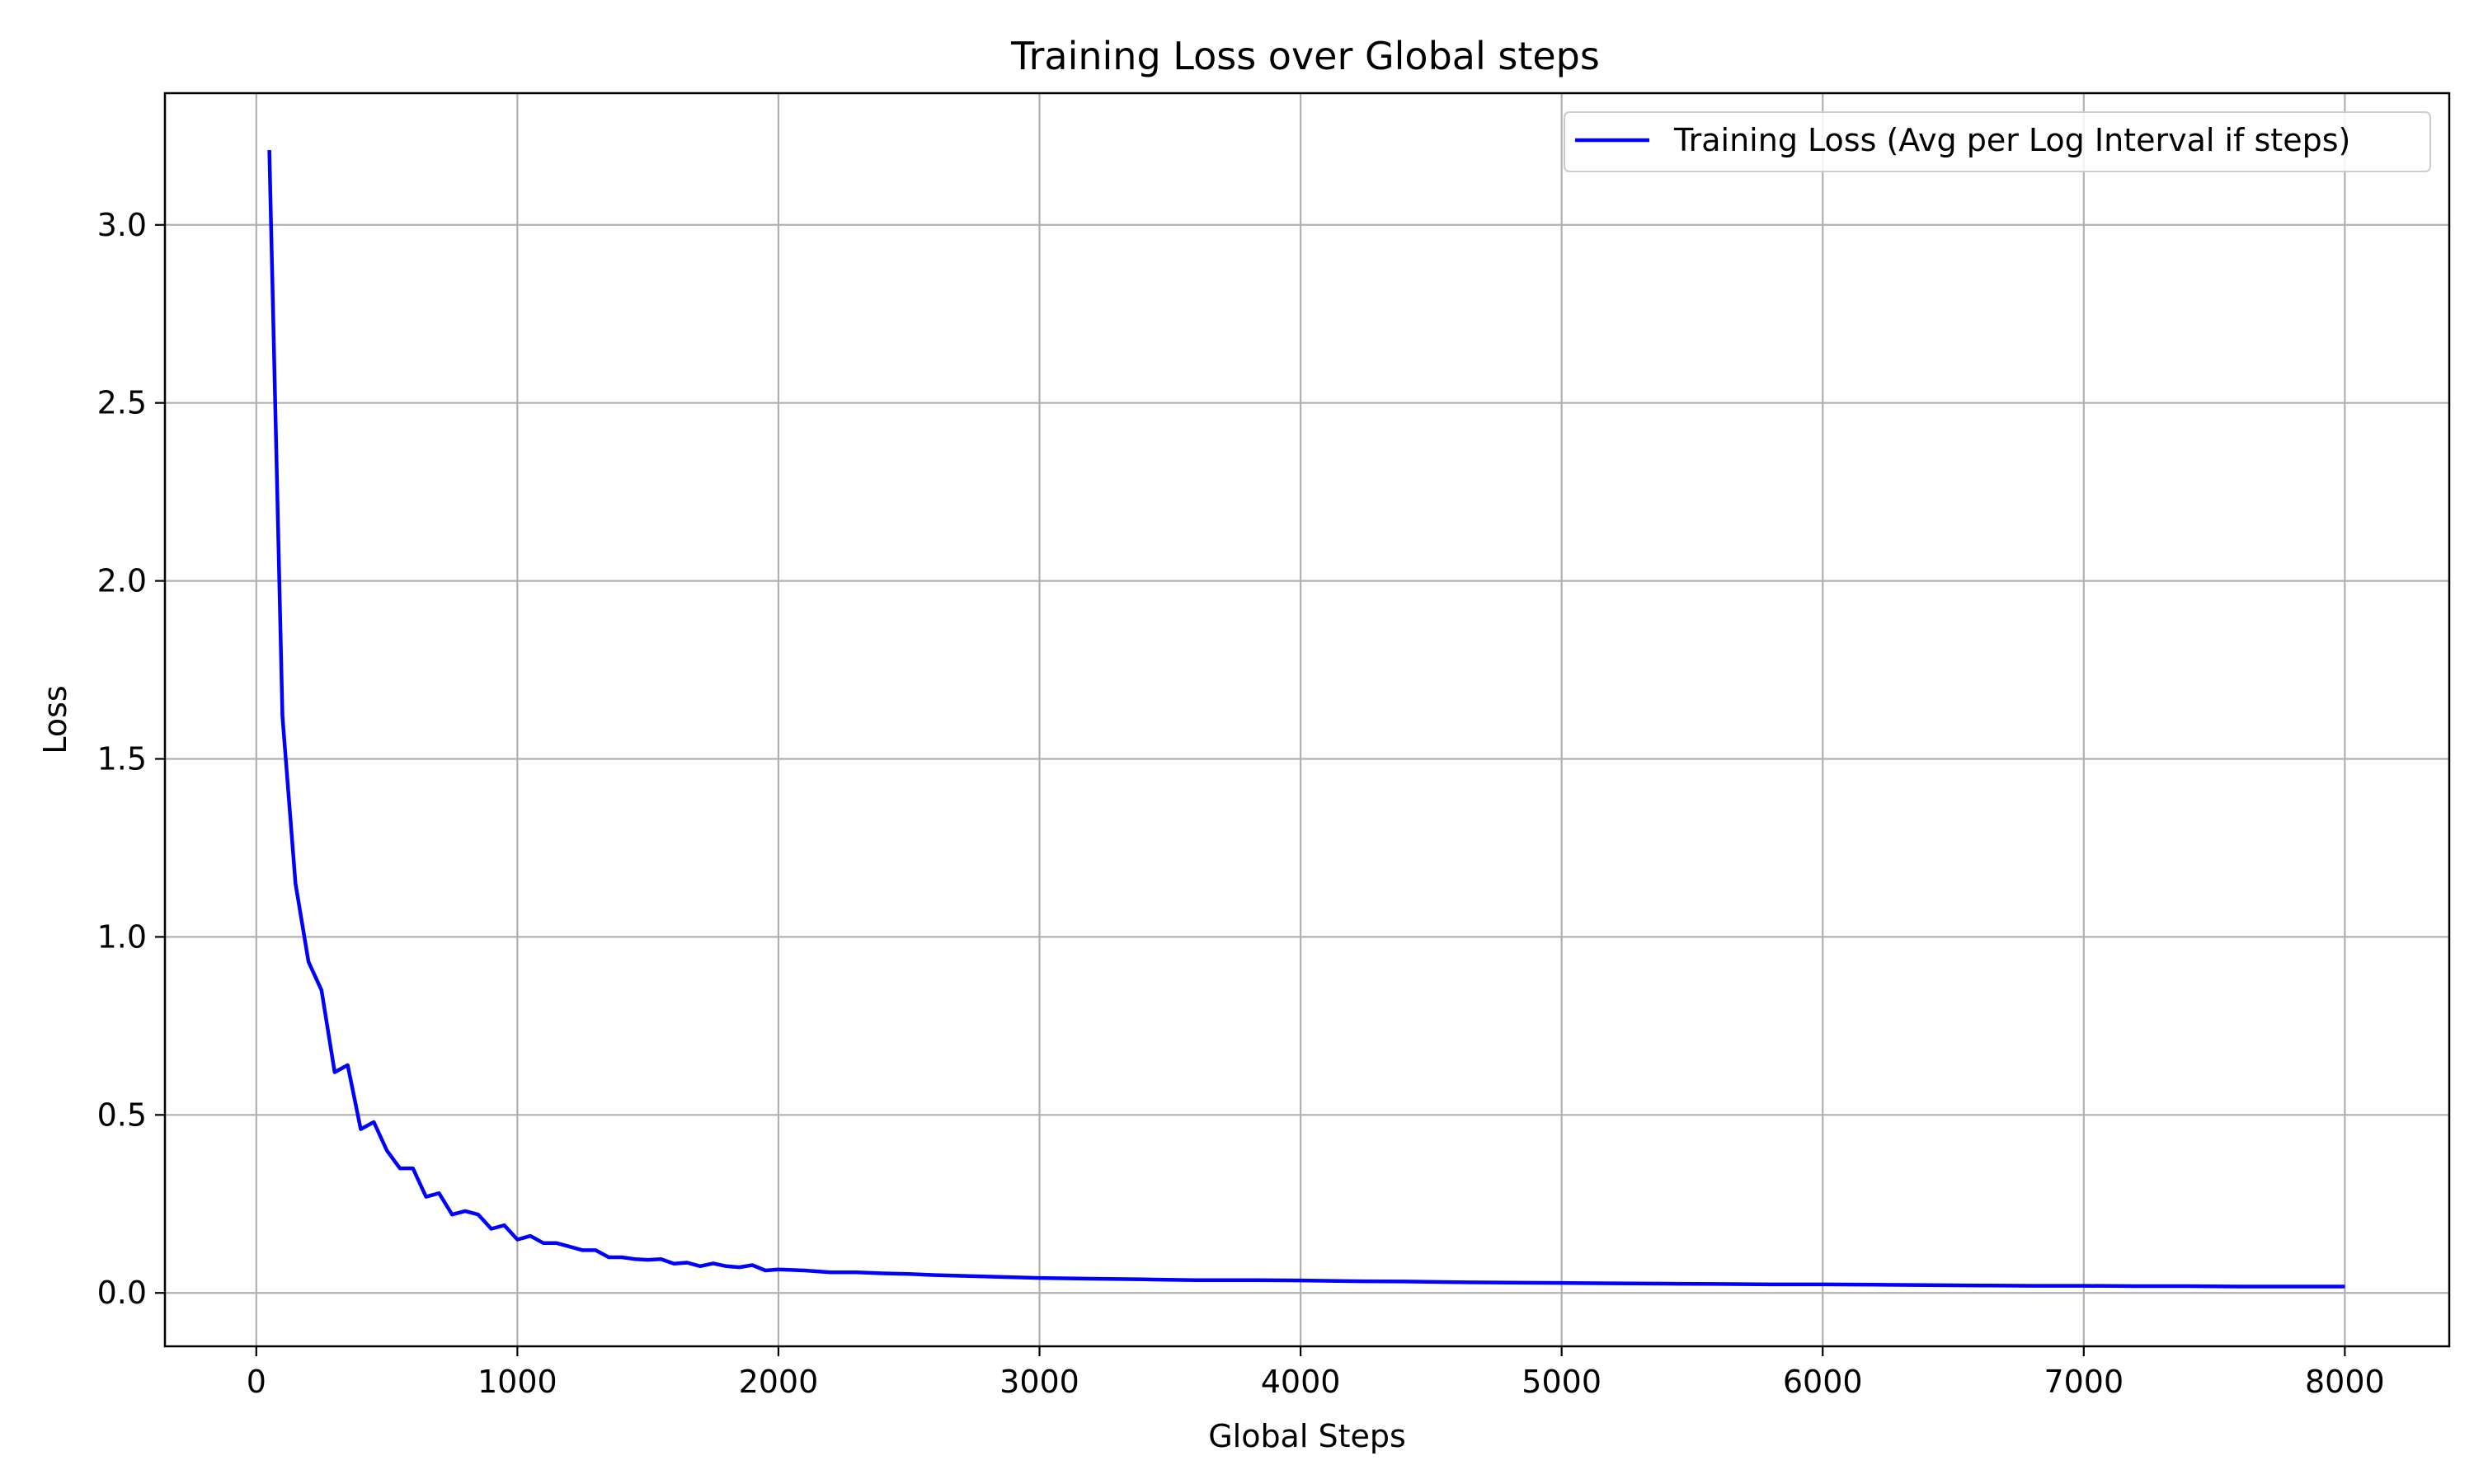 This screenshot has width=2474, height=1484. I want to click on x-tick-label: 7000, so click(2084, 1382).